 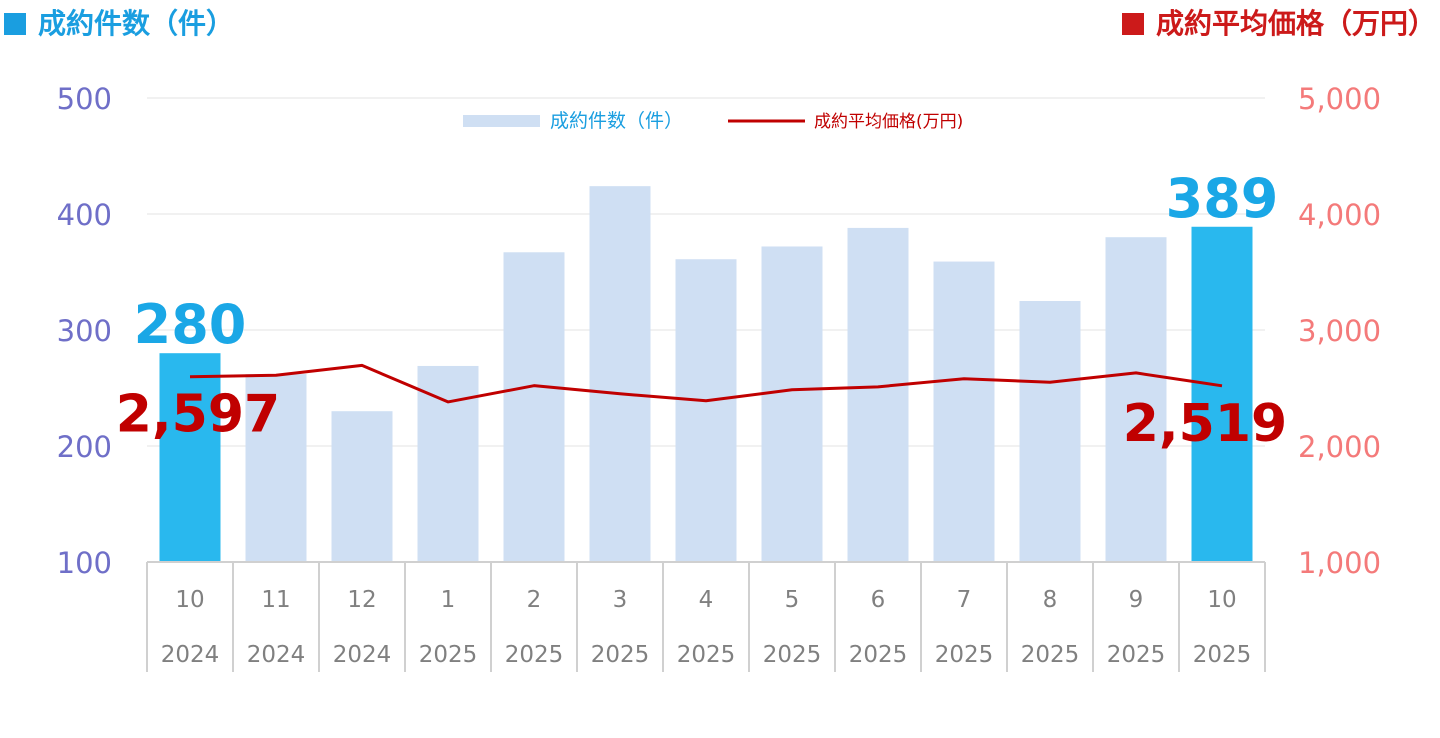 I want to click on category-month-label: 9, so click(x=1136, y=600).